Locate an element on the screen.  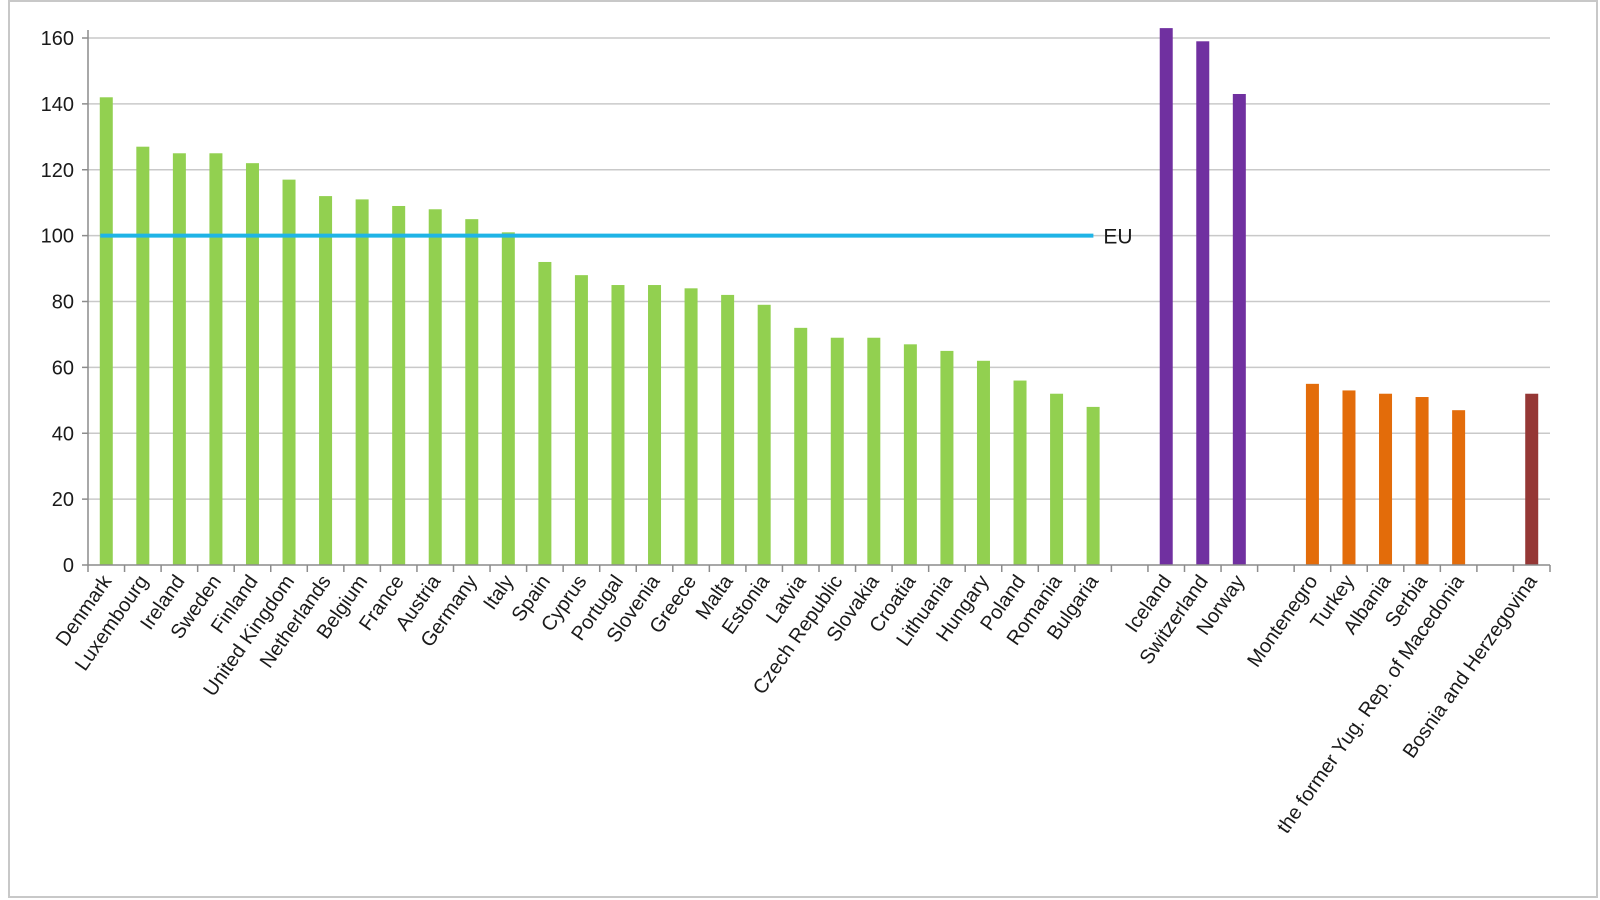
y-tick-label: 100 is located at coordinates (57, 237).